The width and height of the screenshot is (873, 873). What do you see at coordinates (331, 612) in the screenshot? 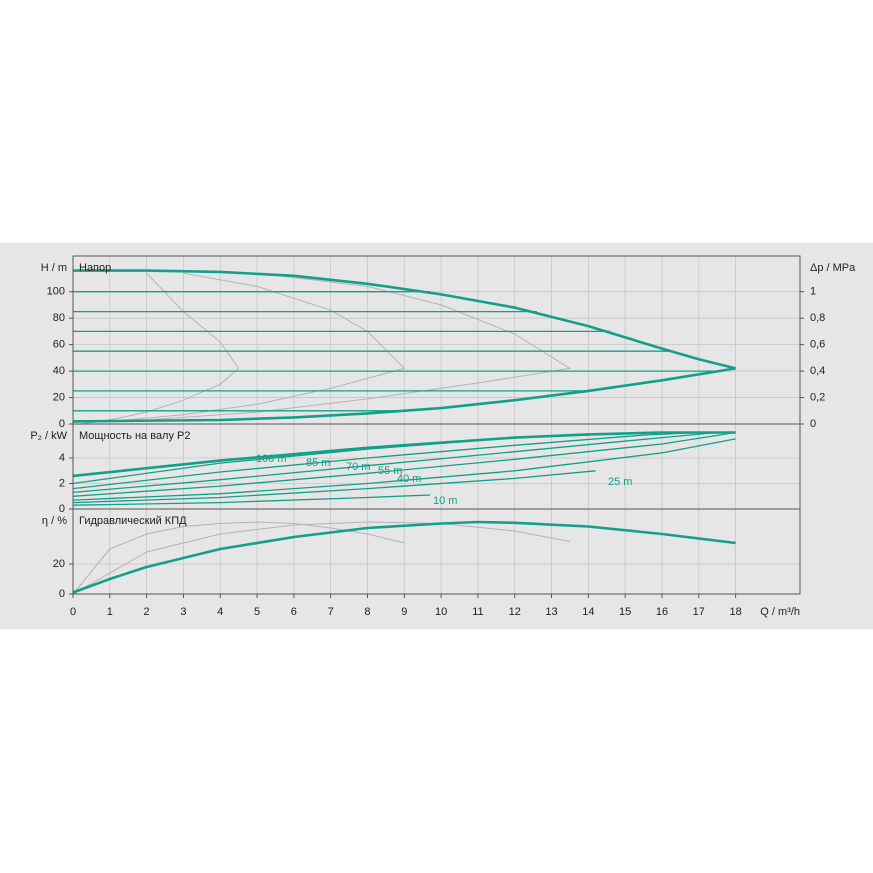
I see `x-tick-label: 7` at bounding box center [331, 612].